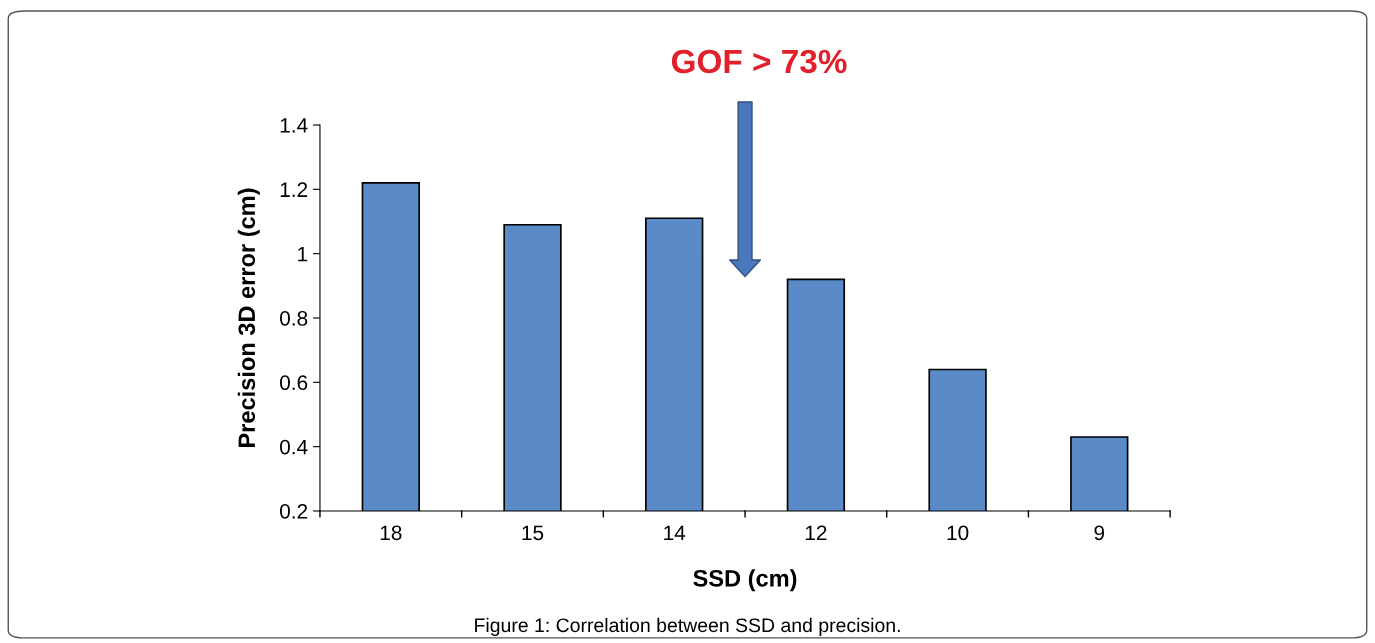  Describe the element at coordinates (1099, 533) in the screenshot. I see `x-tick-label: 9` at that location.